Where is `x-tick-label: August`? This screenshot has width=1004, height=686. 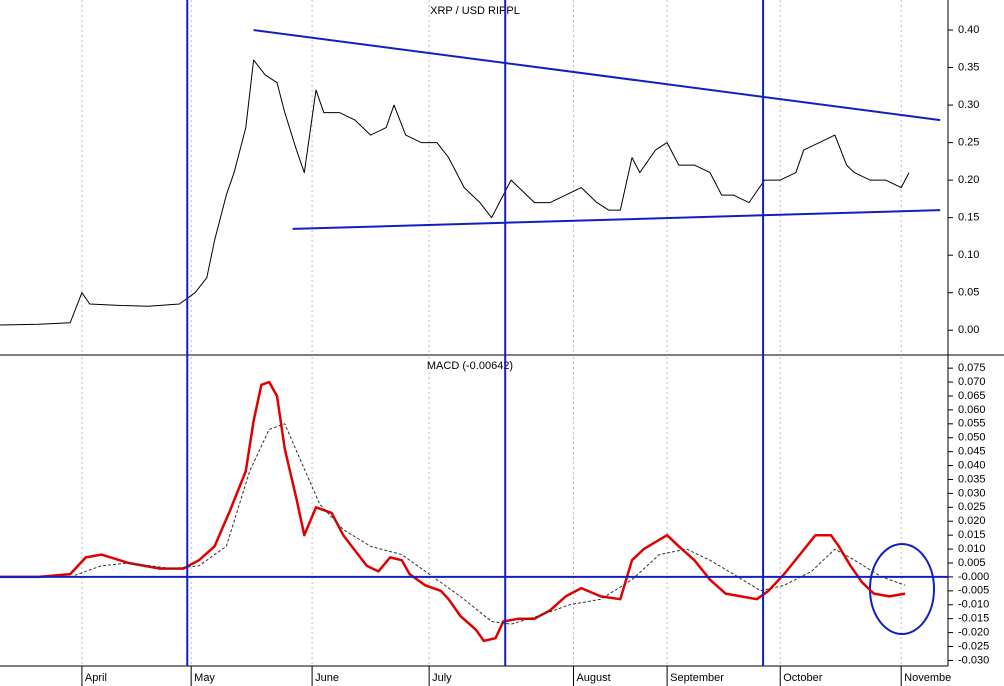
x-tick-label: August is located at coordinates (593, 678).